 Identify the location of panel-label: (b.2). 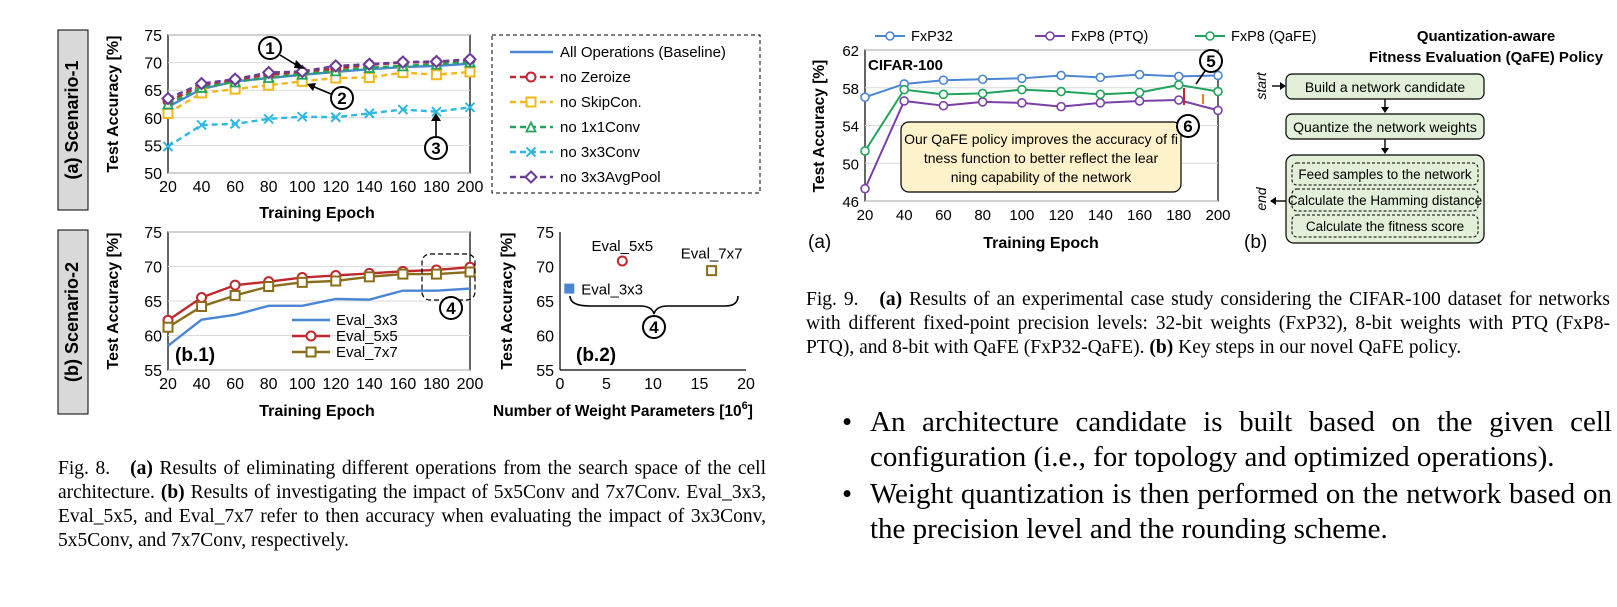
(596, 355).